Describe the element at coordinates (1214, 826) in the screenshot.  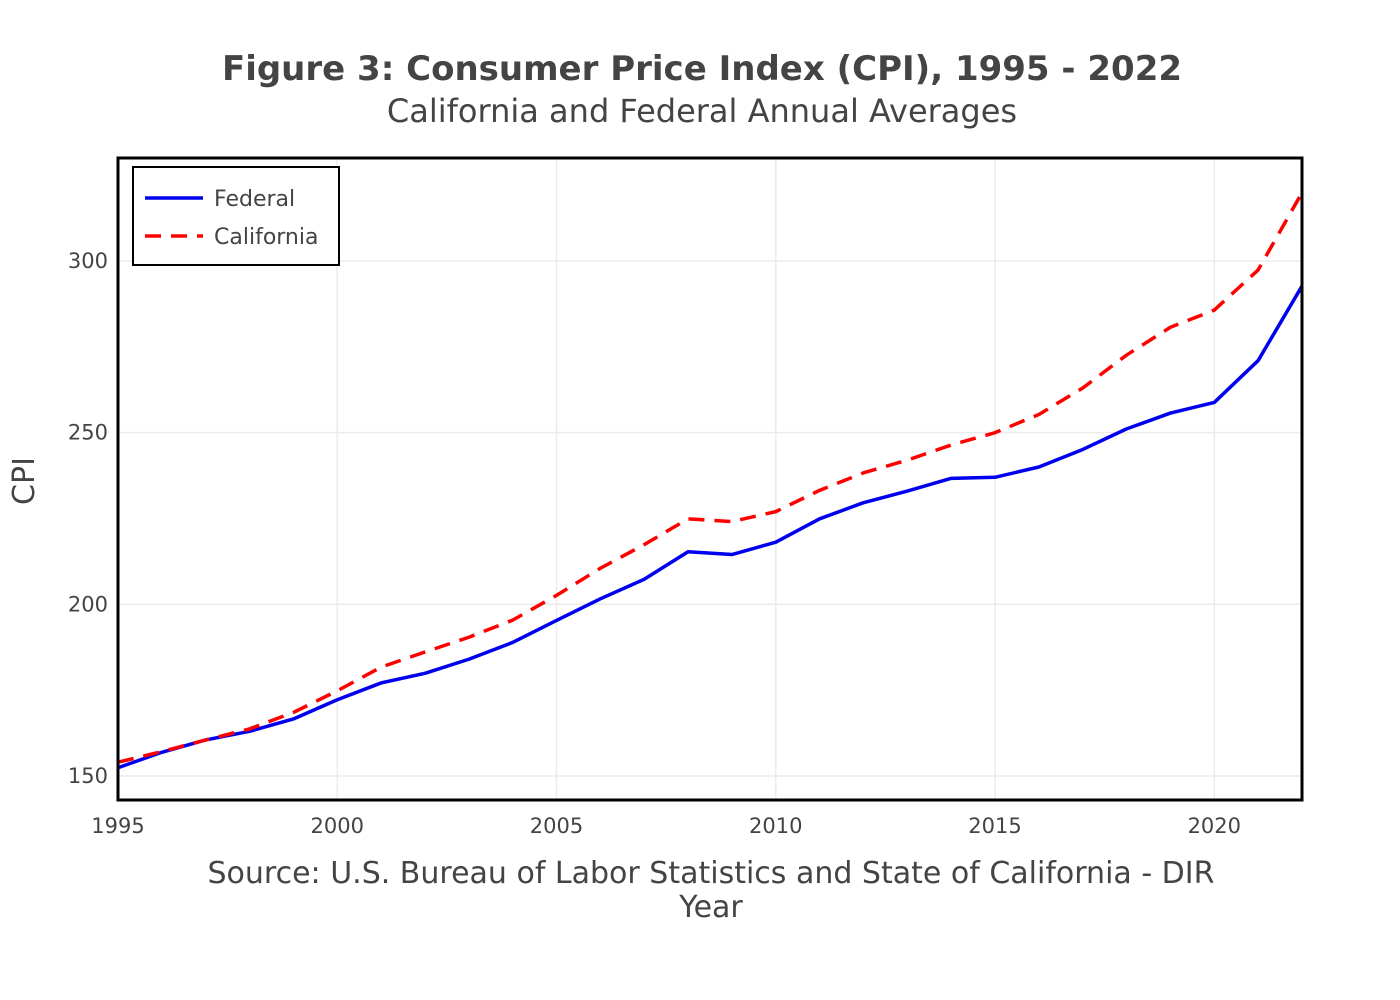
I see `x-tick-label: 2020` at that location.